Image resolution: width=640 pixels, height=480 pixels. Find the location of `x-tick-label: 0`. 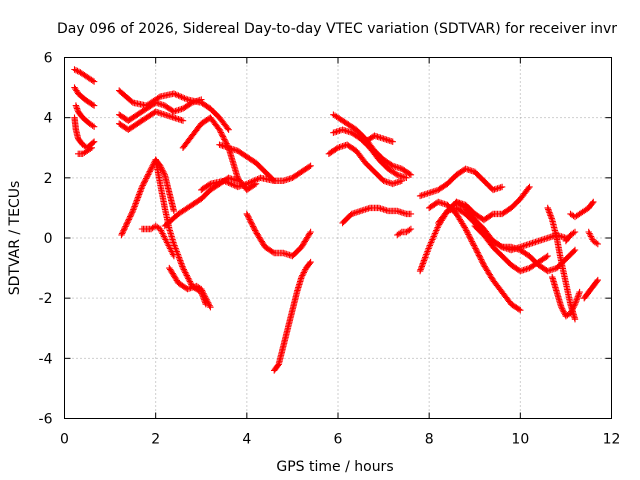

x-tick-label: 0 is located at coordinates (64, 440).